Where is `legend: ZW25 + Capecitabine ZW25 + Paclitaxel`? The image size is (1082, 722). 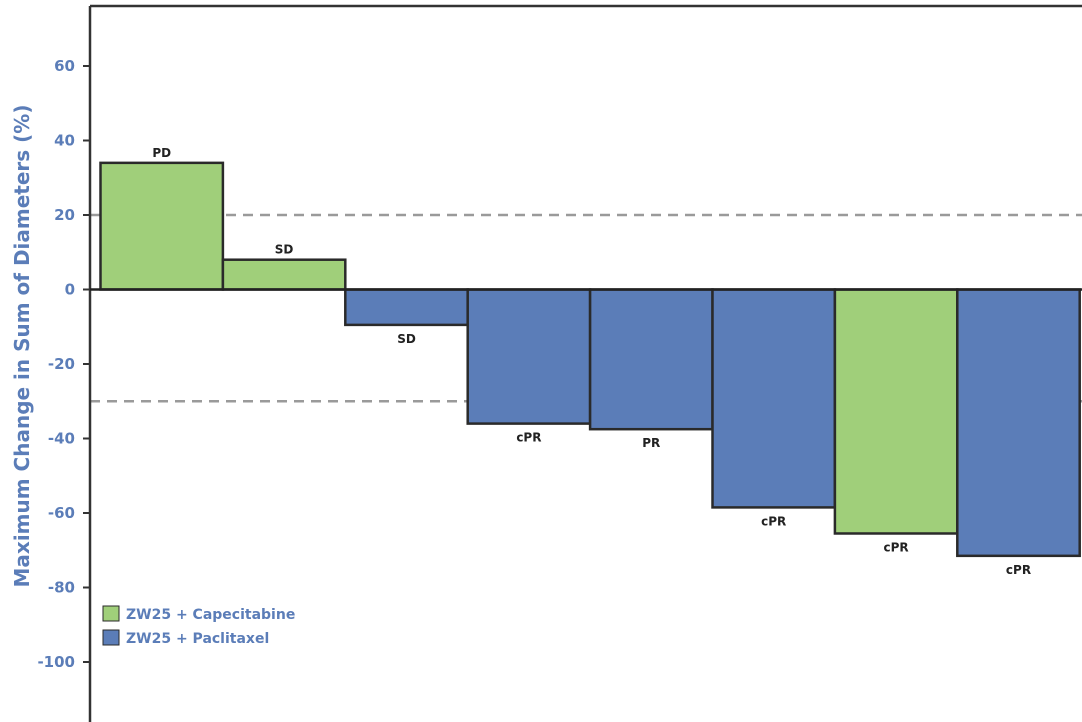
legend: ZW25 + Capecitabine ZW25 + Paclitaxel is located at coordinates (198, 626).